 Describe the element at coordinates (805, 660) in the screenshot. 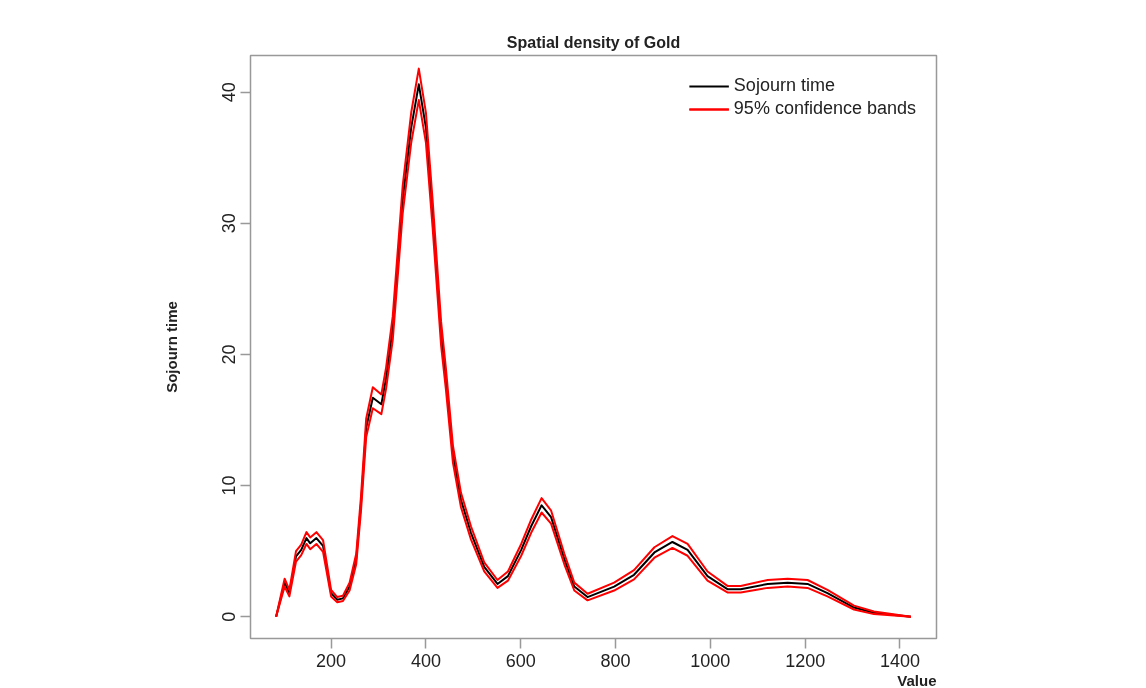

I see `x-tick-label: 1200` at that location.